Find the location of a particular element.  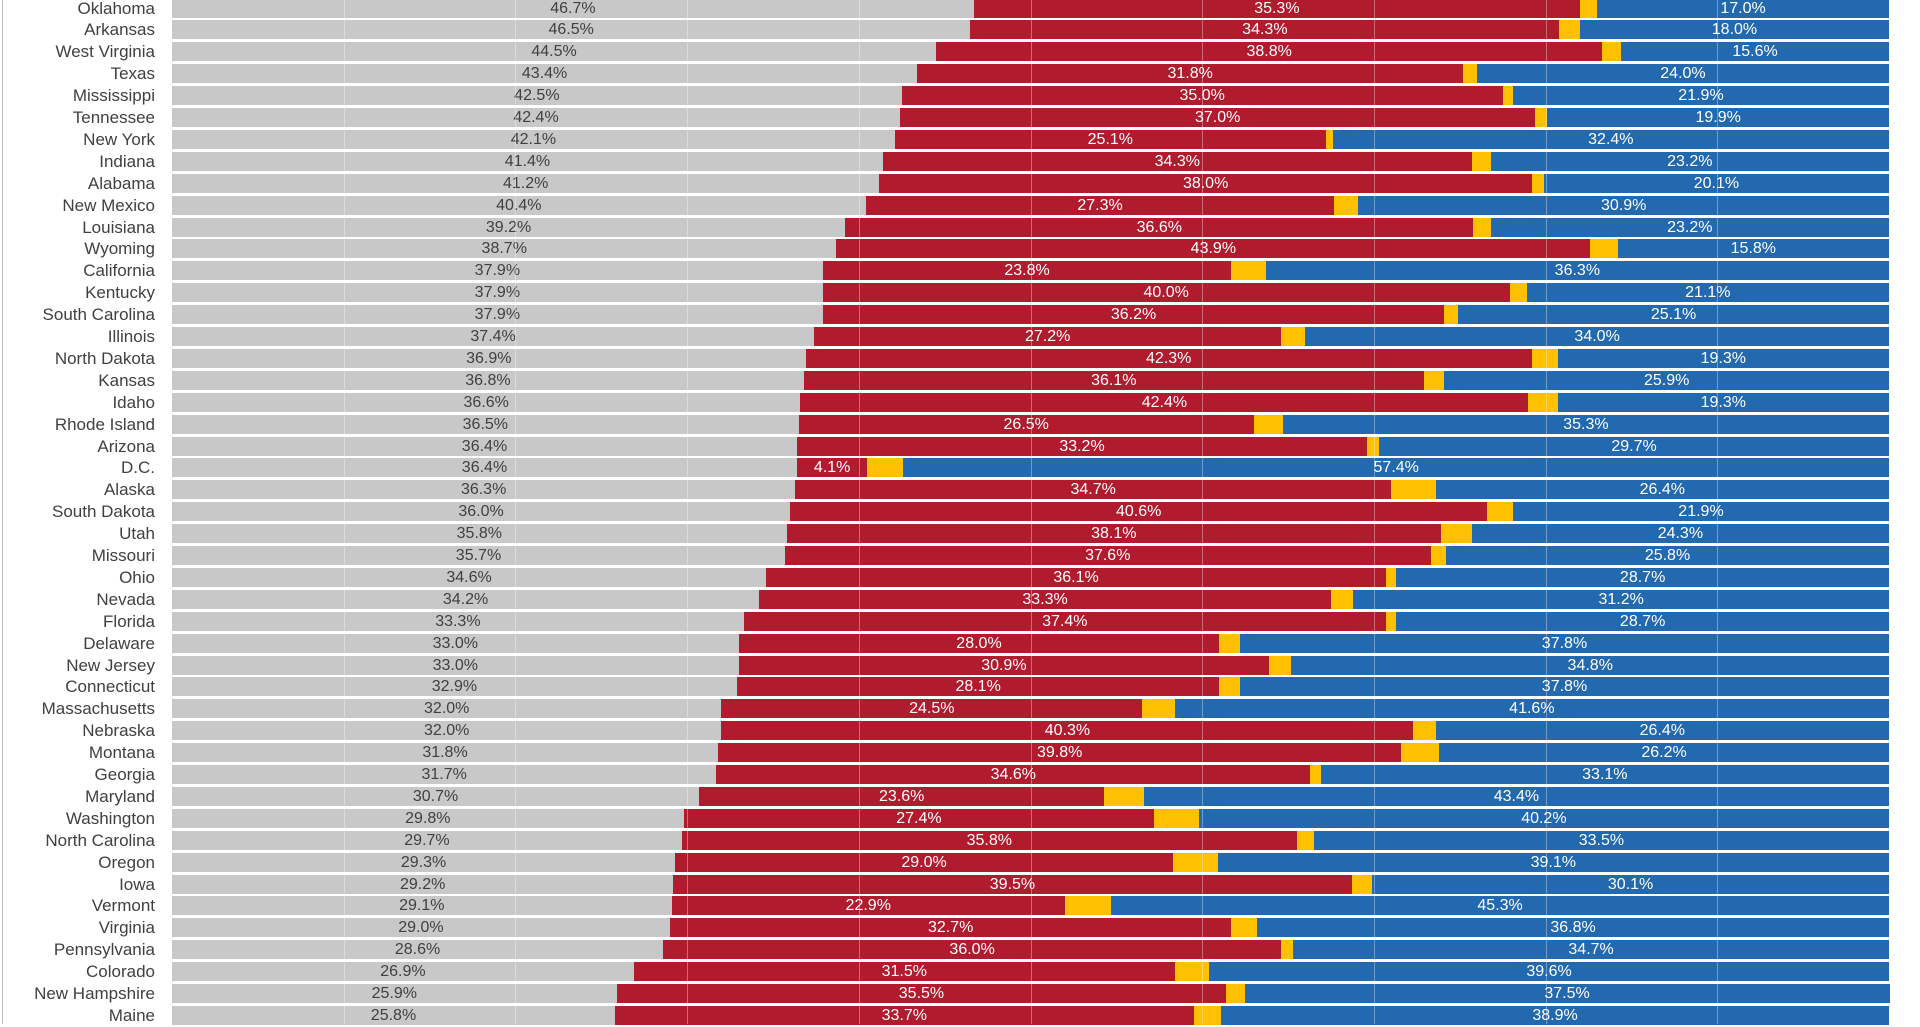

data-label-gray: 36.3 is located at coordinates (483, 489).